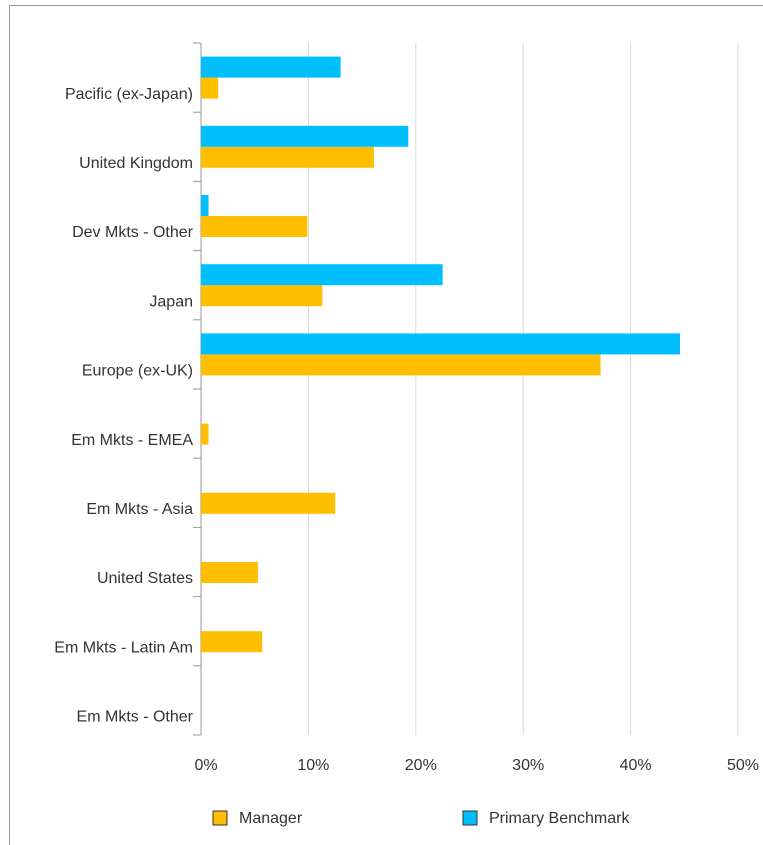 The height and width of the screenshot is (845, 763). I want to click on y-tick-label: Japan, so click(171, 301).